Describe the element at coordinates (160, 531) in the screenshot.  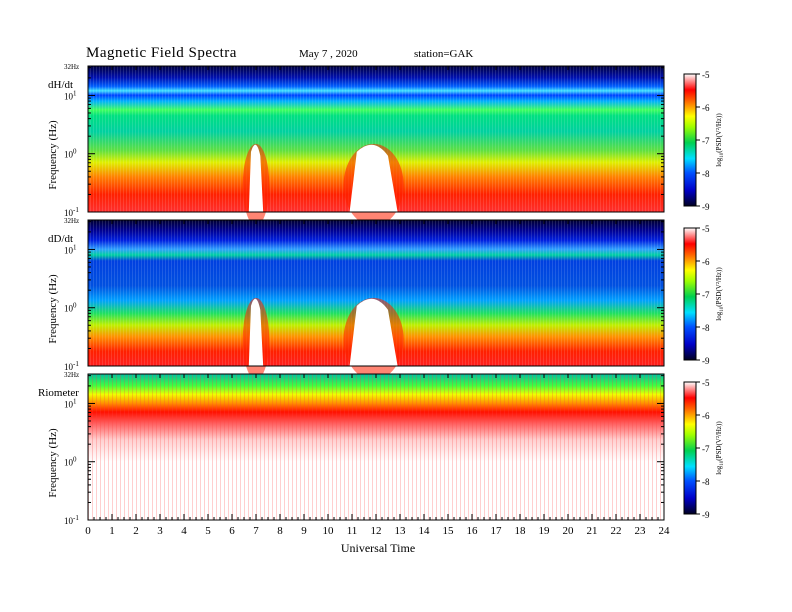
I see `x-tick-label: 3` at that location.